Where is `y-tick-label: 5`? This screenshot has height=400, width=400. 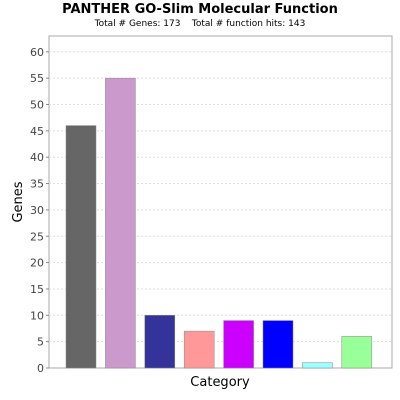
y-tick-label: 5 is located at coordinates (40, 342).